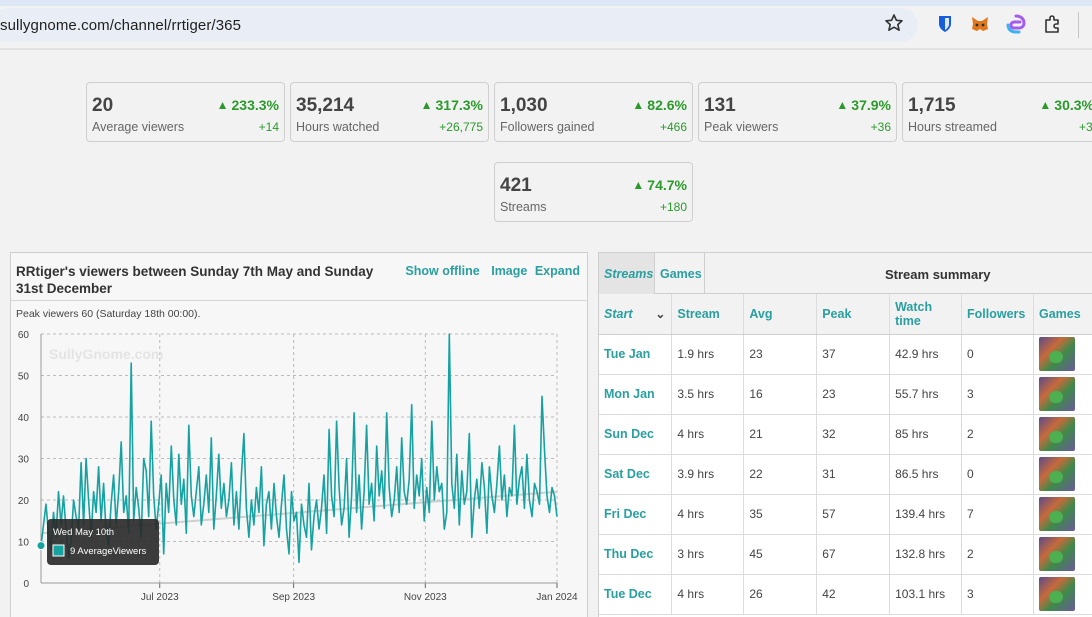 This screenshot has height=617, width=1092. Describe the element at coordinates (997, 314) in the screenshot. I see `column-header-followers: Followers` at that location.